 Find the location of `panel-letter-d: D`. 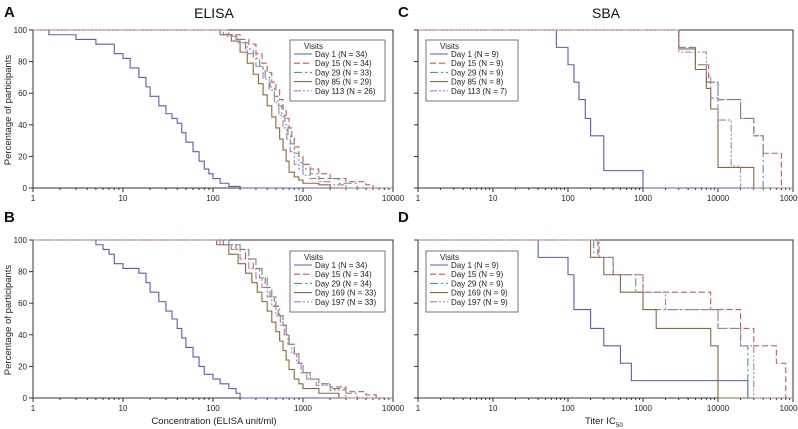

panel-letter-d: D is located at coordinates (403, 217).